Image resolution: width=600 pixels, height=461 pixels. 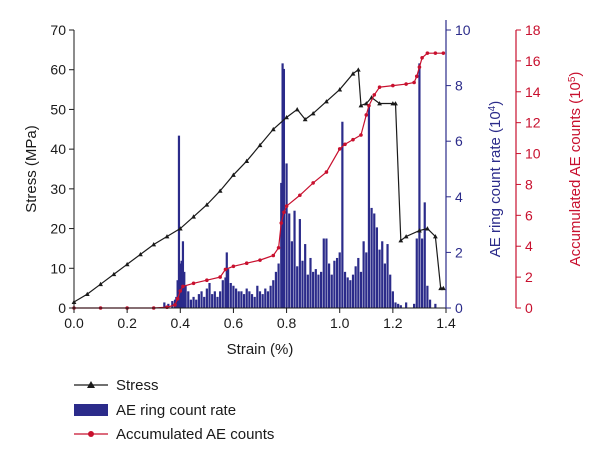 I want to click on accumulated-tick-label: 14, so click(x=533, y=92).